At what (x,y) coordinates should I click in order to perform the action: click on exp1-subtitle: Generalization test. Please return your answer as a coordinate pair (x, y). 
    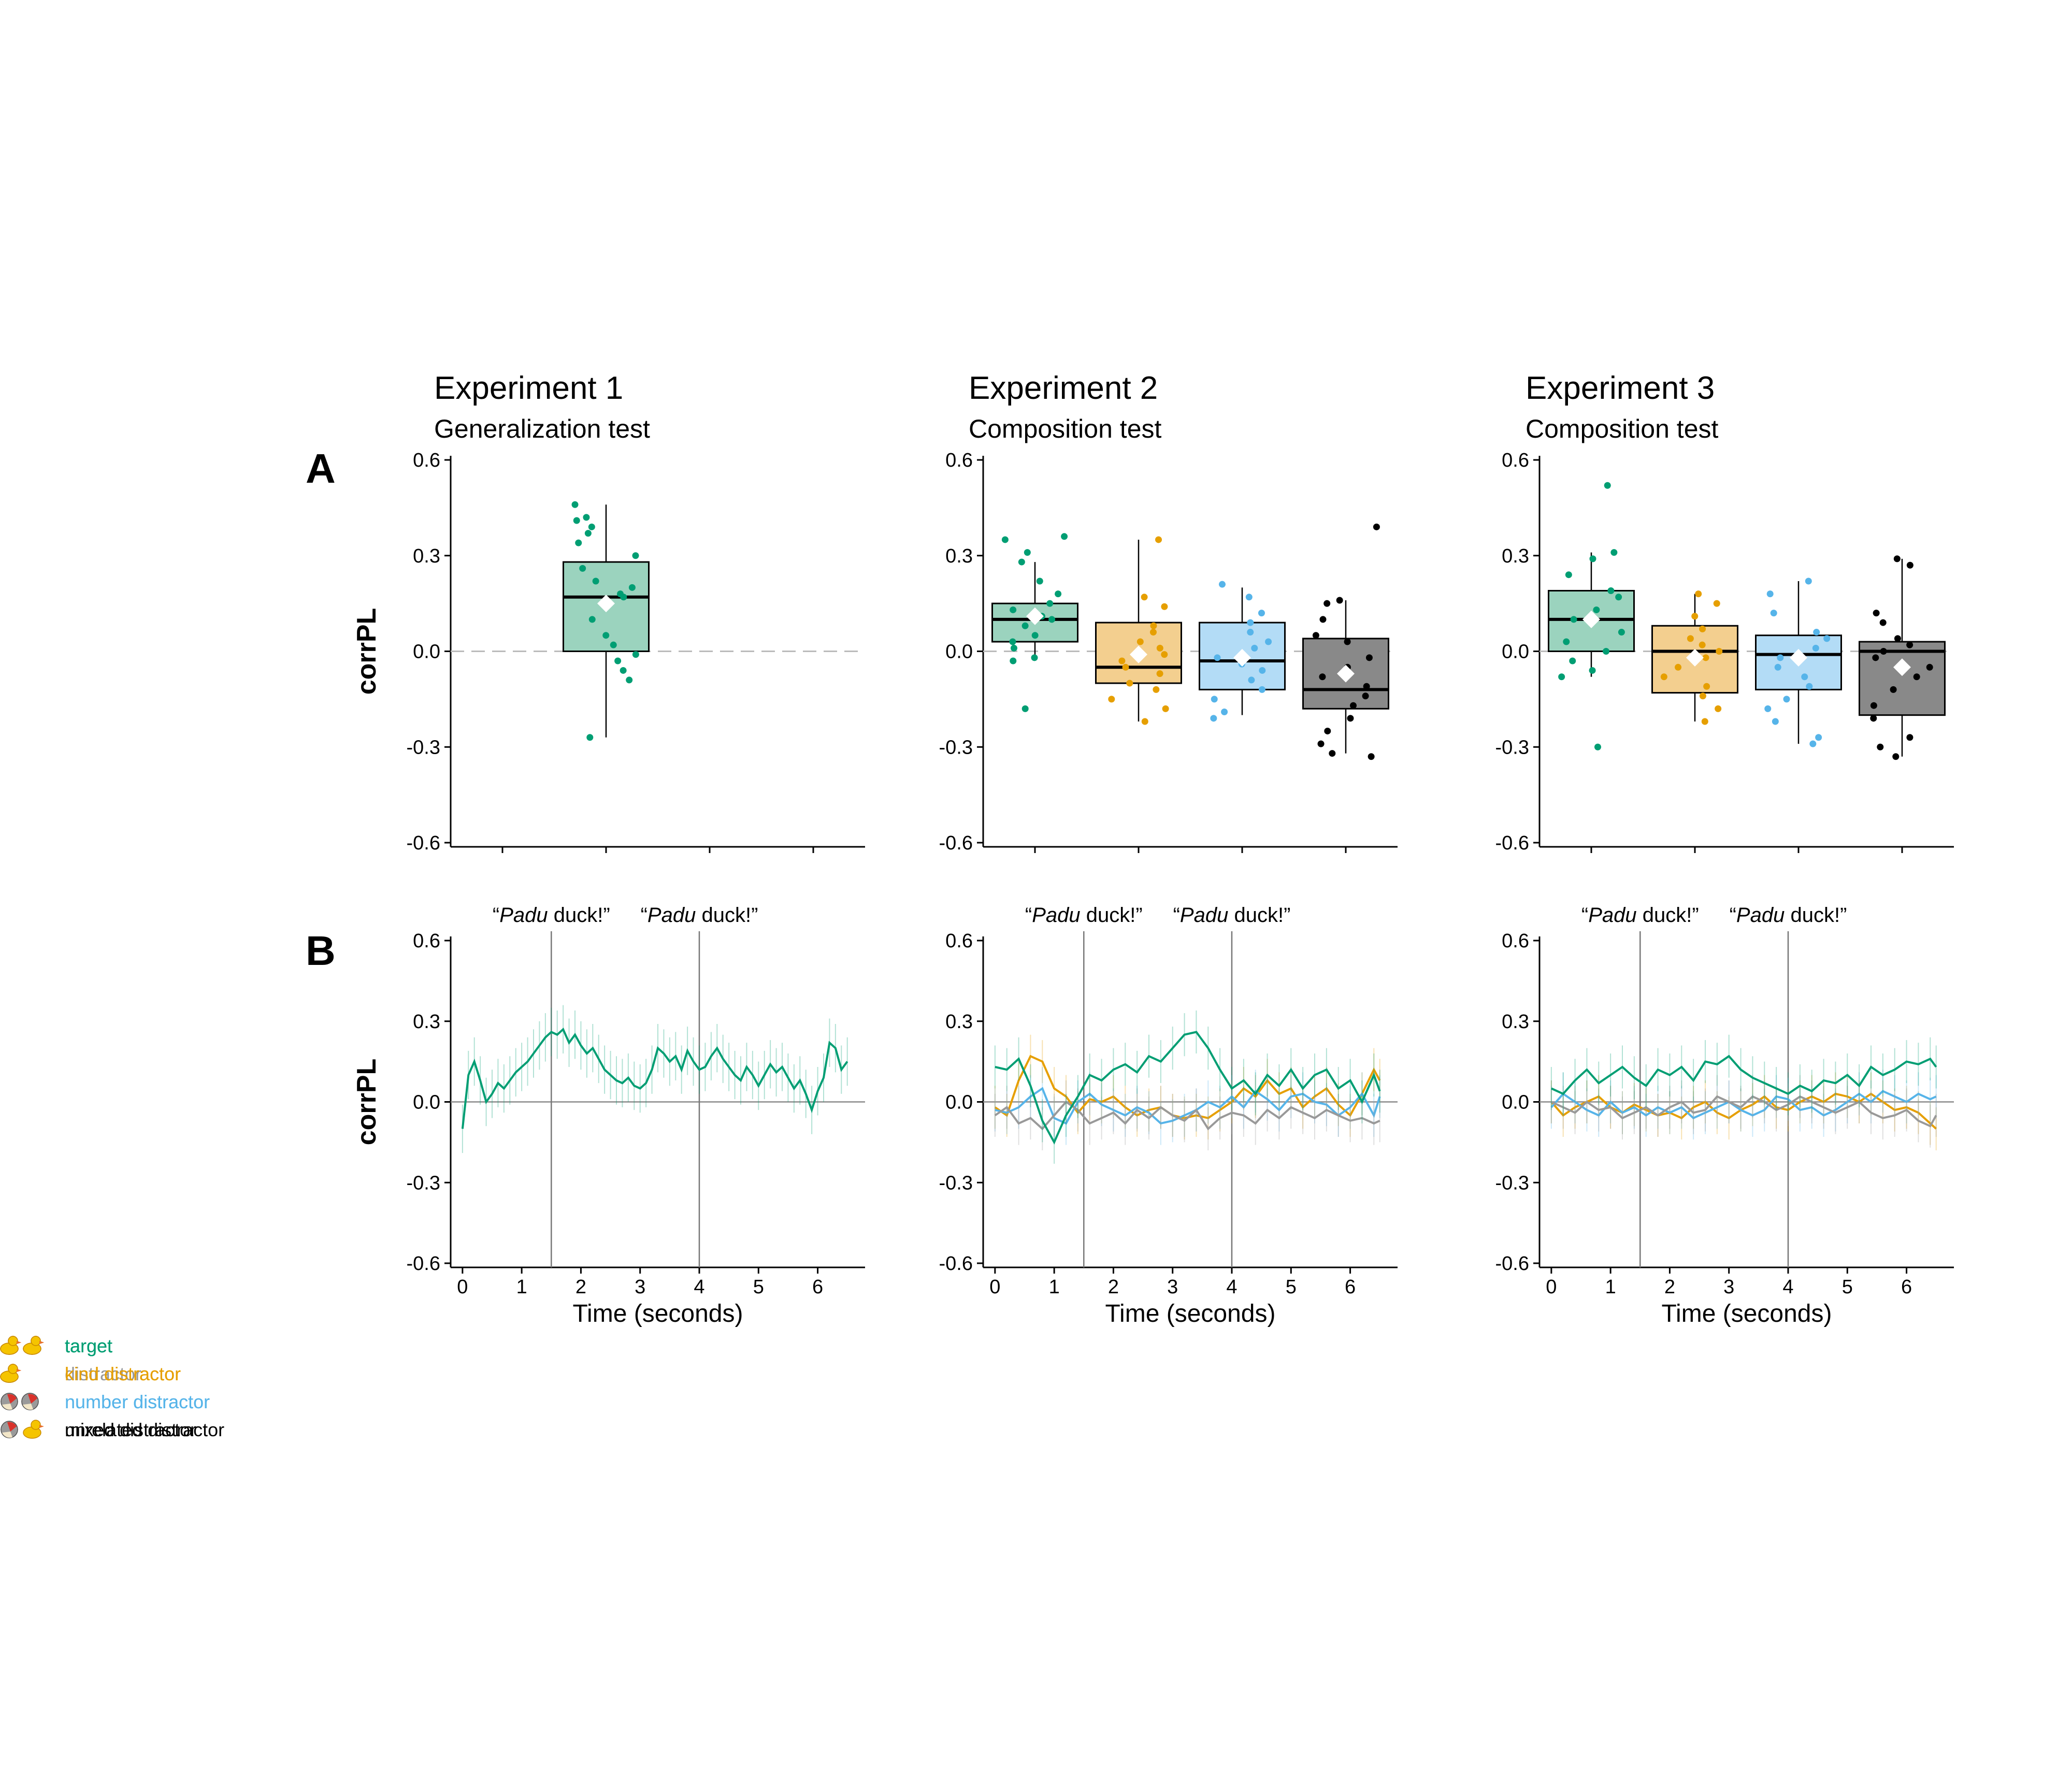
    Looking at the image, I should click on (542, 428).